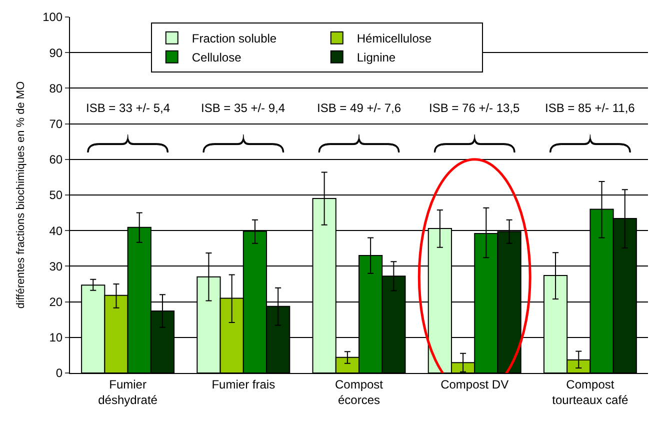 The width and height of the screenshot is (658, 428). What do you see at coordinates (243, 108) in the screenshot?
I see `annotation: ISB = 35 +/- 9,4` at bounding box center [243, 108].